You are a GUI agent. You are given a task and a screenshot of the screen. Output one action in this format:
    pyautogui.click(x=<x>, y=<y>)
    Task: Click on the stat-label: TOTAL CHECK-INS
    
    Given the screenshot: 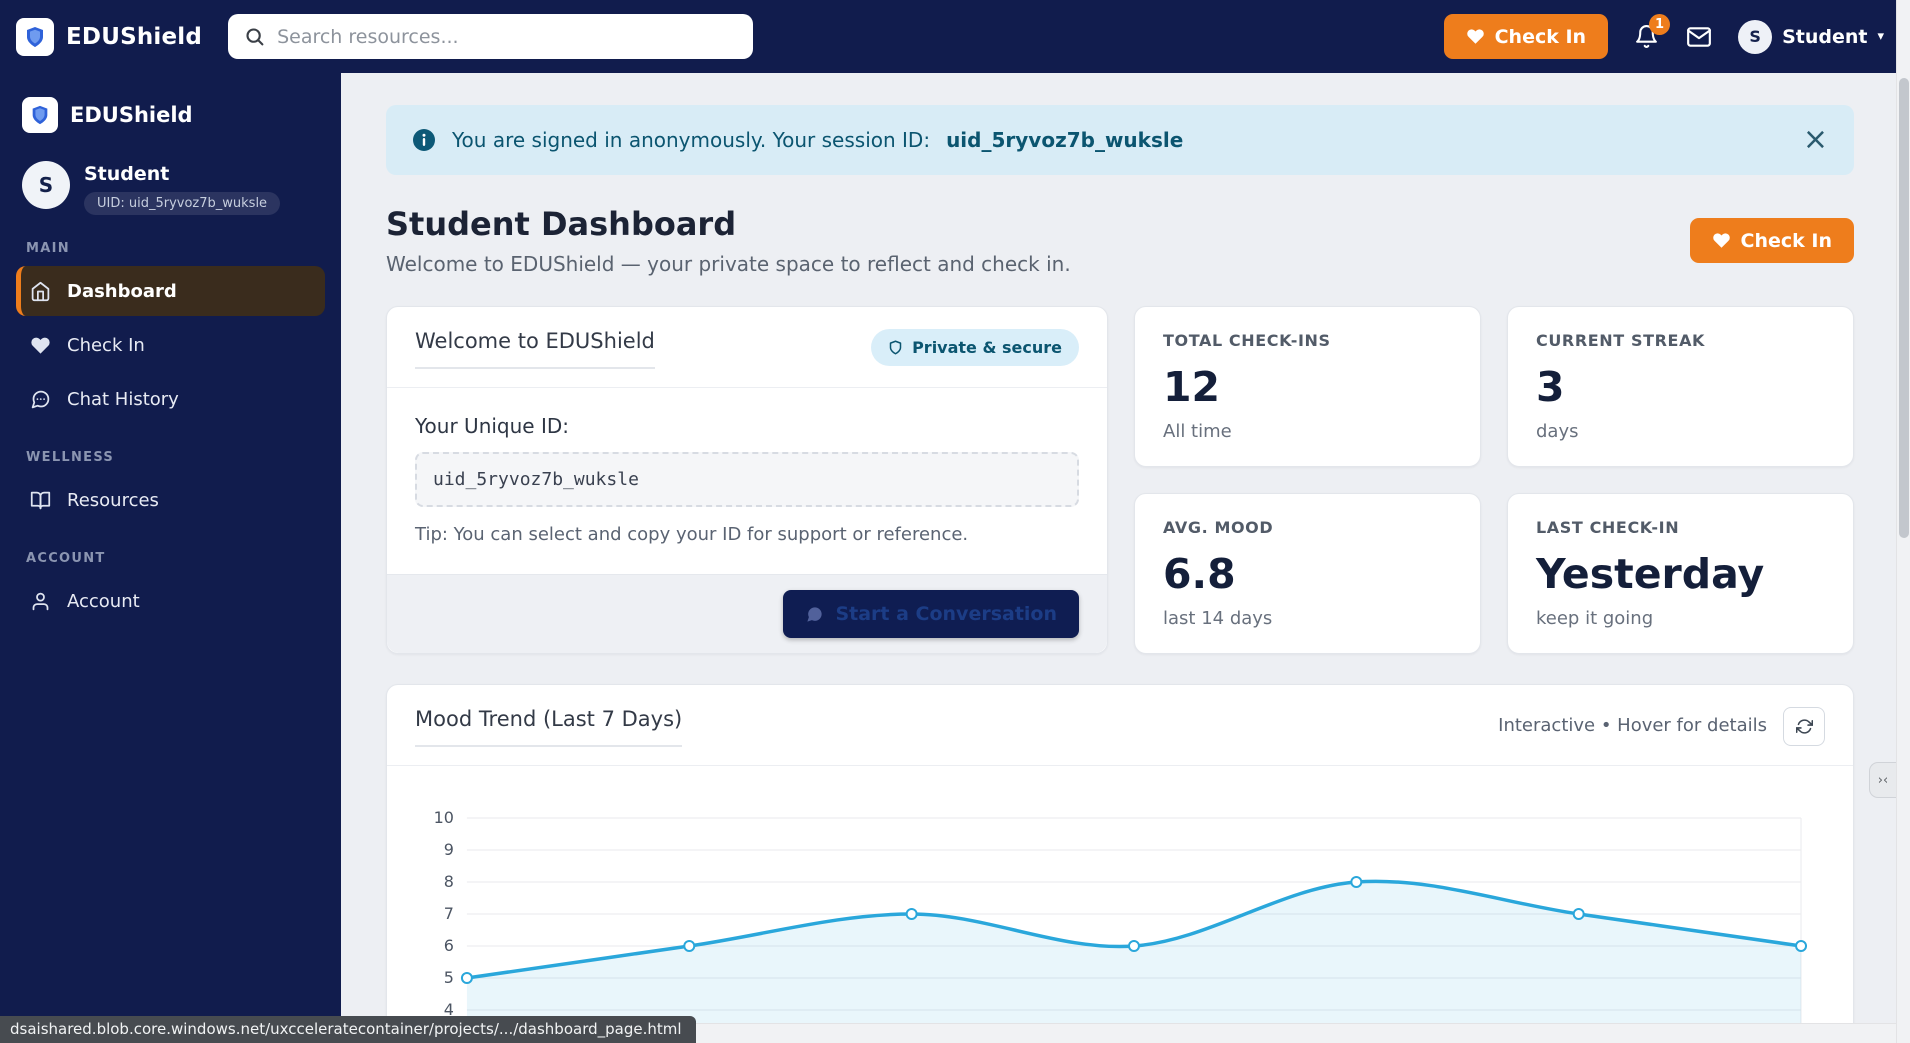 What is the action you would take?
    pyautogui.click(x=1247, y=340)
    